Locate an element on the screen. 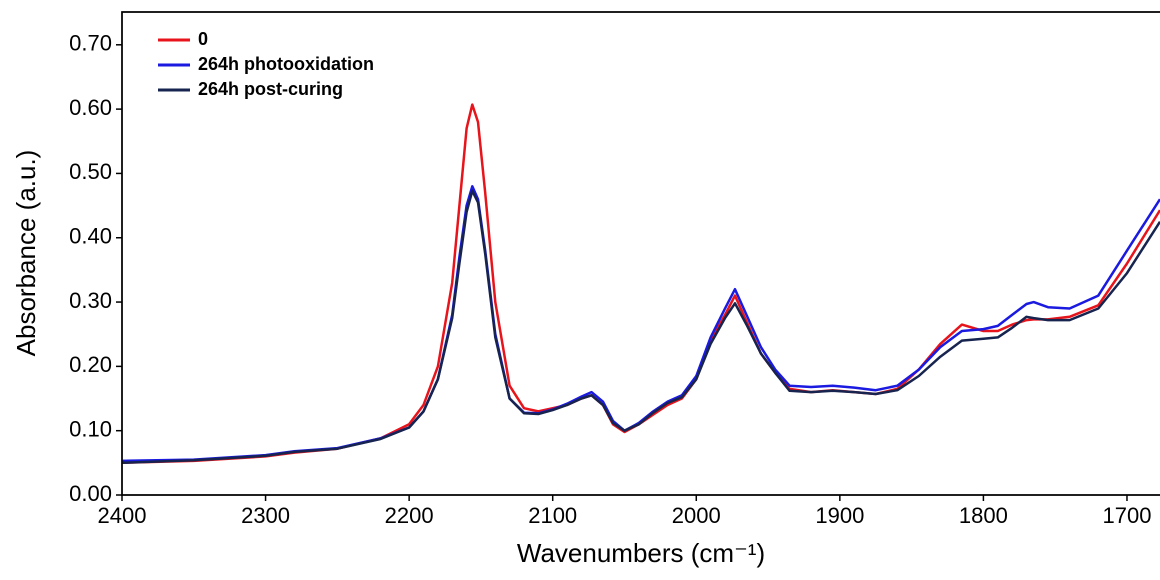 This screenshot has height=580, width=1160. x-tick-label: 2000 is located at coordinates (696, 515).